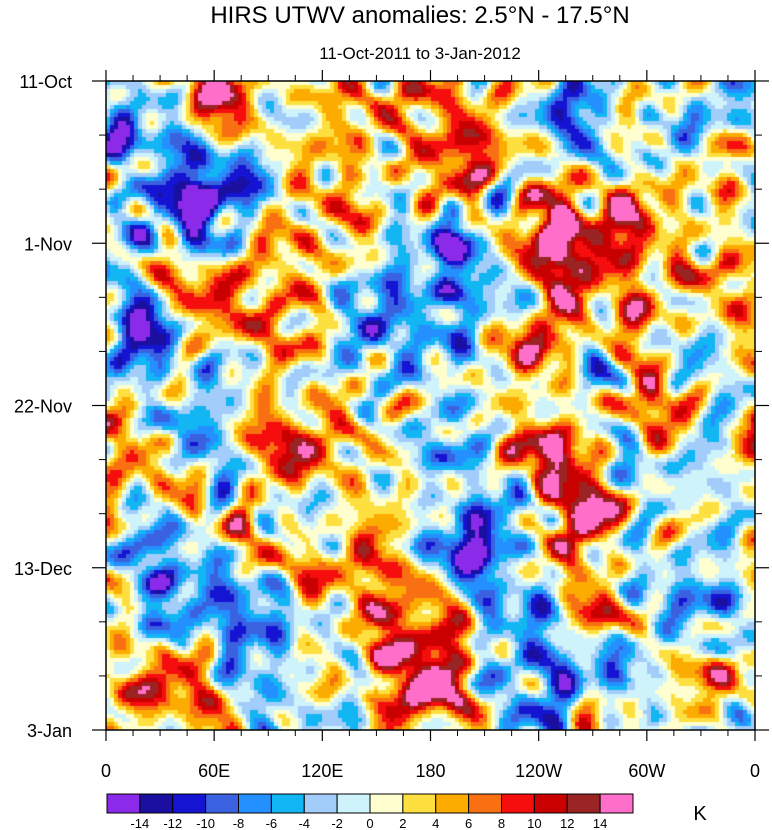  Describe the element at coordinates (49, 731) in the screenshot. I see `y-tick-label: 3-Jan` at that location.